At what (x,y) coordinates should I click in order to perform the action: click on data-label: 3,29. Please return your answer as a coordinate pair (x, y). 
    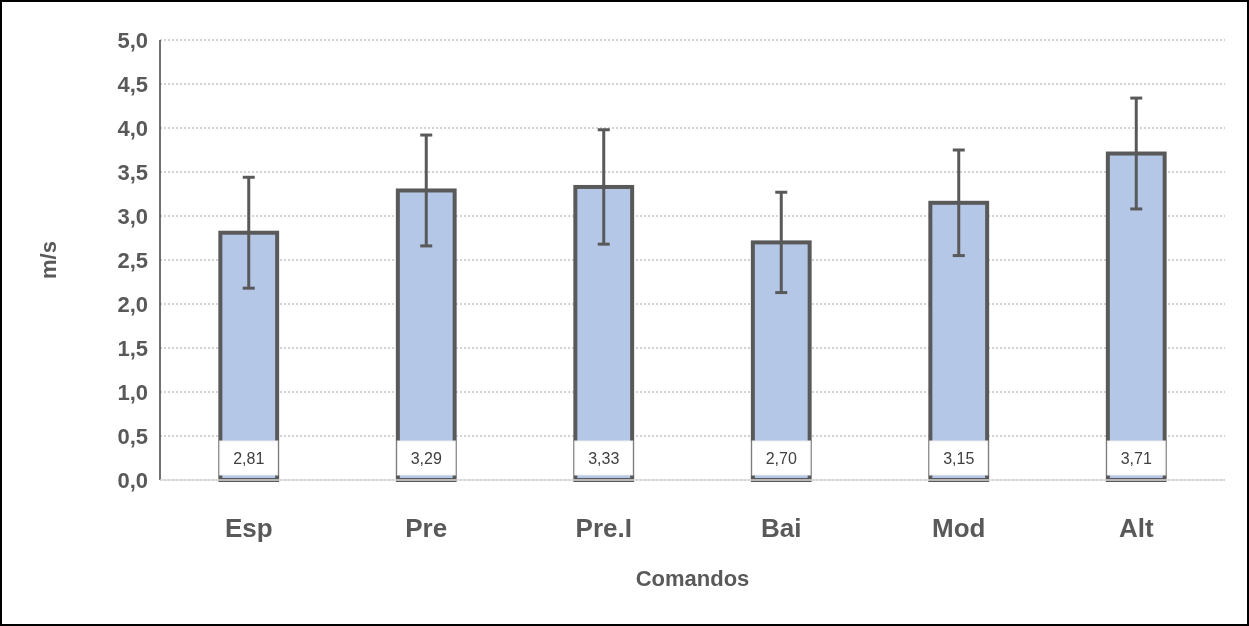
    Looking at the image, I should click on (426, 458).